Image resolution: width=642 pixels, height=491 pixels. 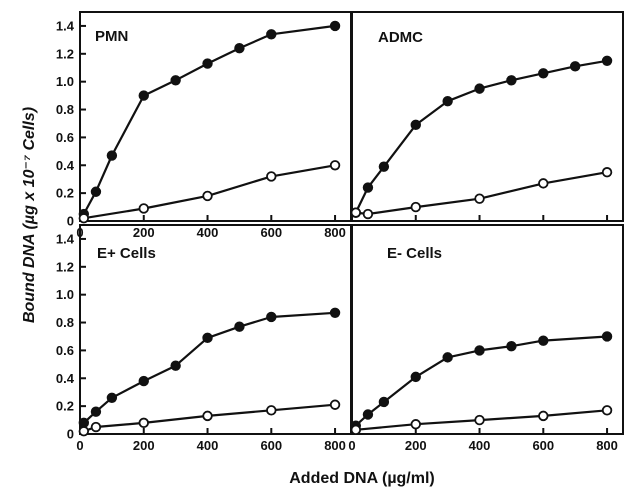 I want to click on y-axis-label: Bound DNA (µg x 10⁻⁷ Cells), so click(x=29, y=215).